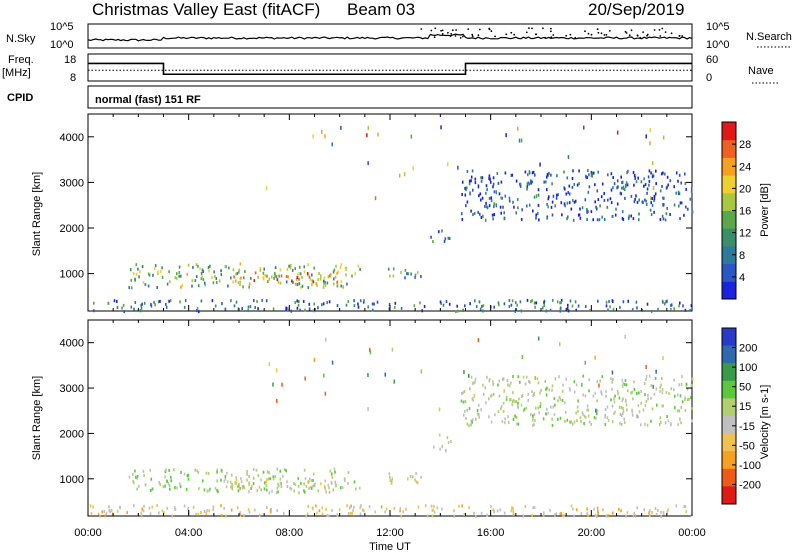 Image resolution: width=800 pixels, height=554 pixels. What do you see at coordinates (747, 446) in the screenshot?
I see `colorbar-tick-label: -50` at bounding box center [747, 446].